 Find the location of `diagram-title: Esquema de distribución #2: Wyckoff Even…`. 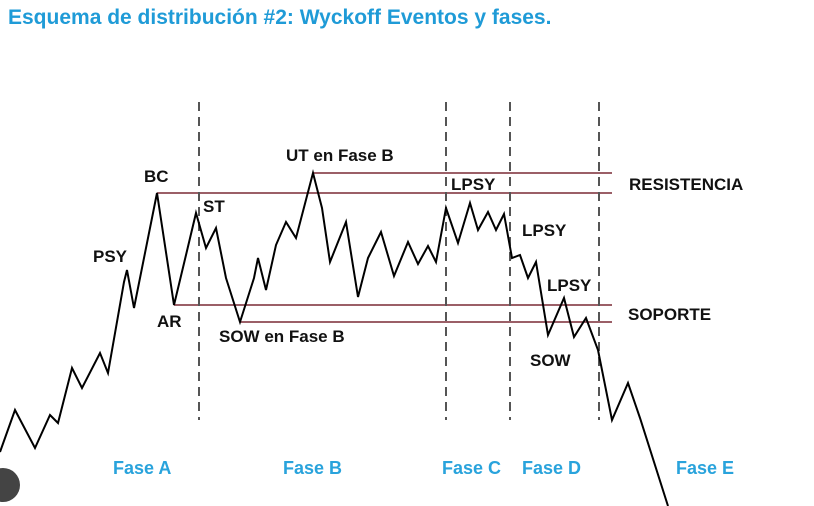

diagram-title: Esquema de distribución #2: Wyckoff Even… is located at coordinates (280, 17).